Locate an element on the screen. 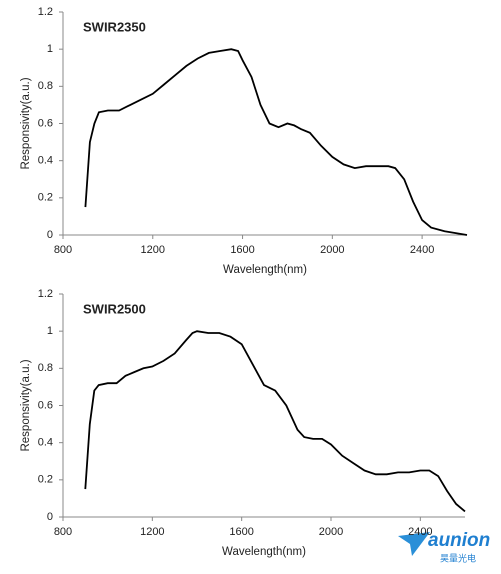 This screenshot has height=574, width=501. logo-subtext: 昊量光电 is located at coordinates (458, 557).